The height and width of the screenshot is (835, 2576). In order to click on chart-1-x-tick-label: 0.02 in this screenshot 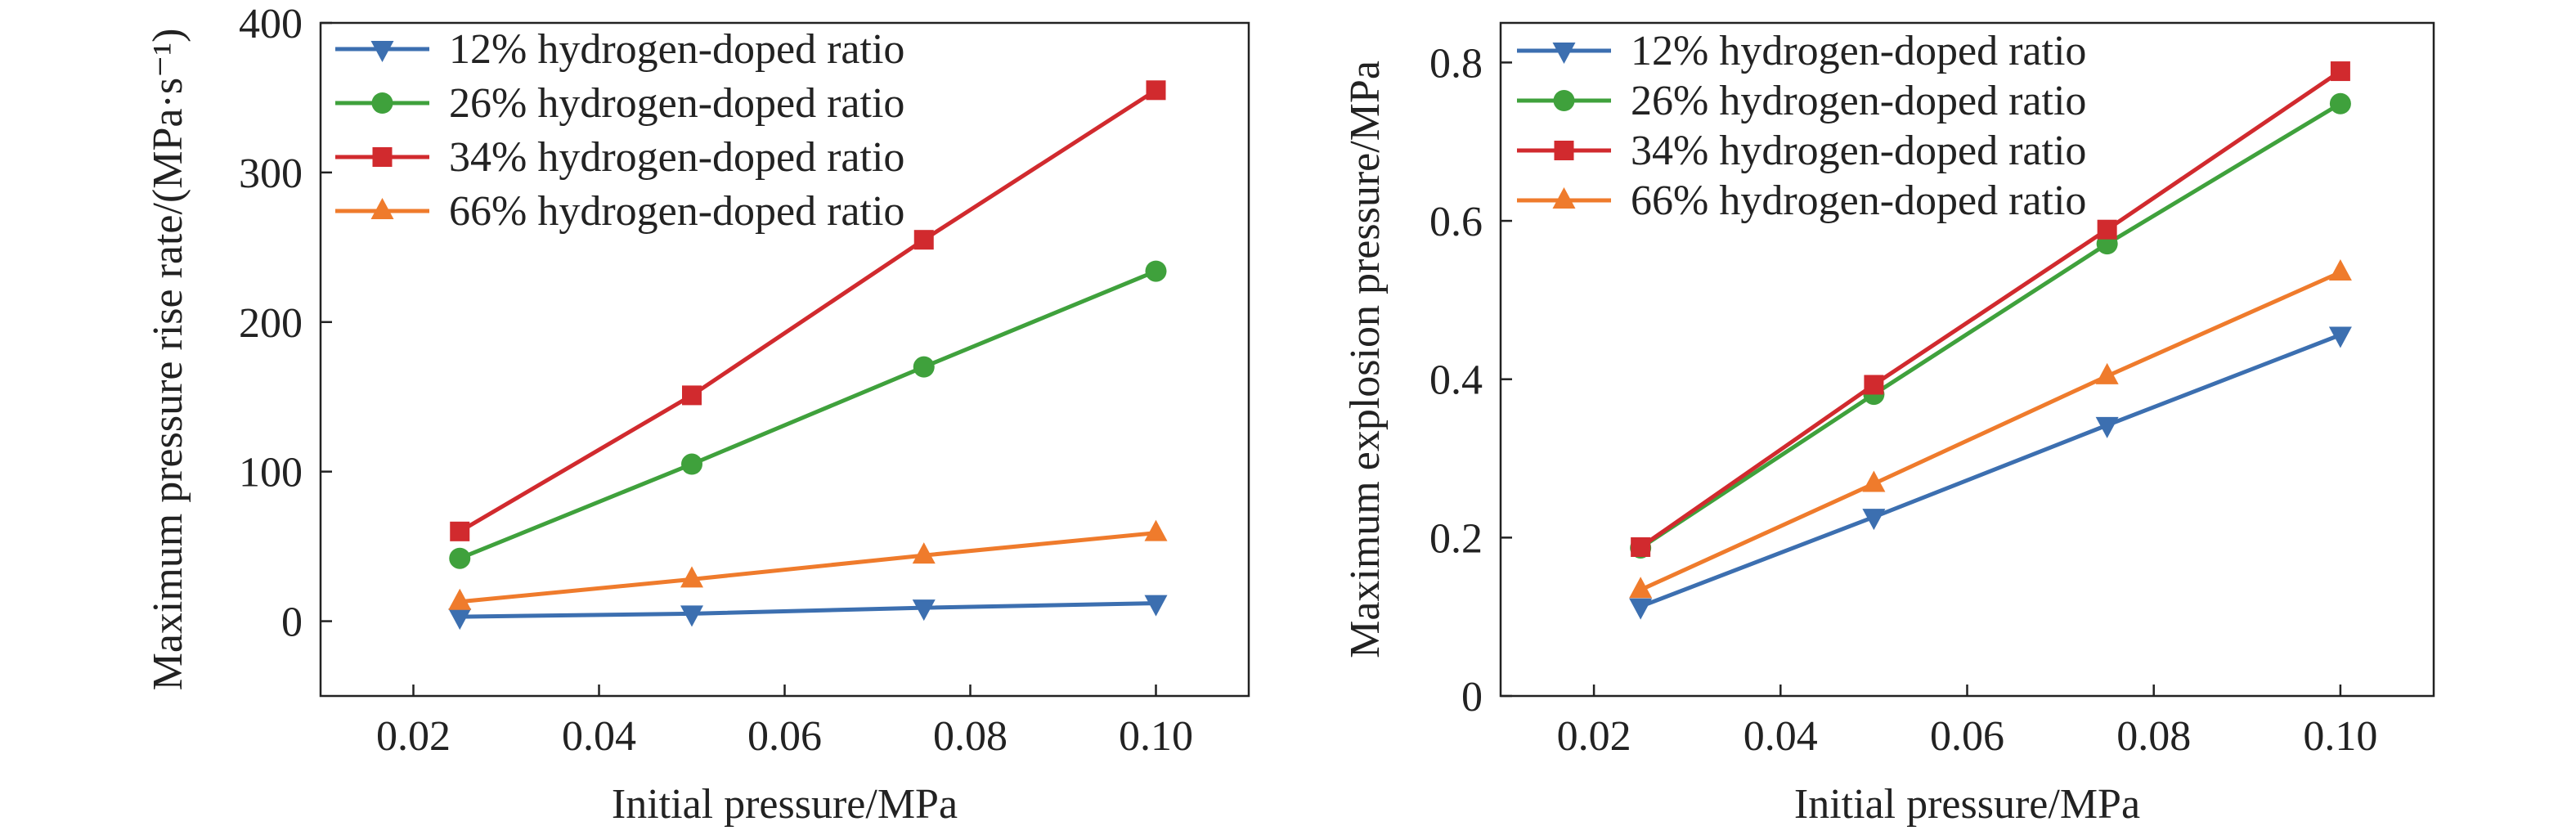, I will do `click(414, 736)`.